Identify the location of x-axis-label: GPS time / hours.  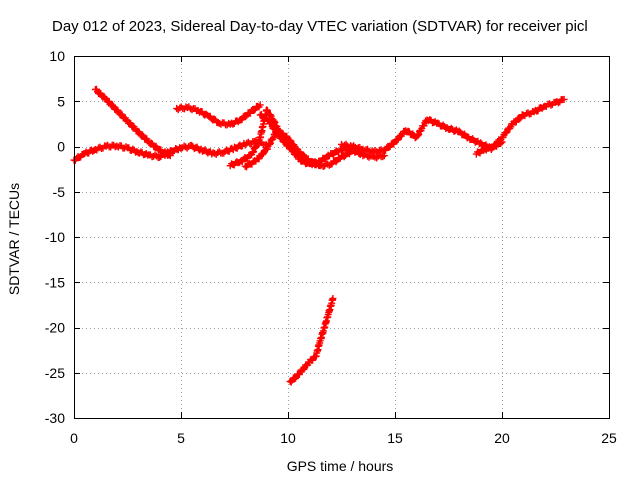
(340, 466).